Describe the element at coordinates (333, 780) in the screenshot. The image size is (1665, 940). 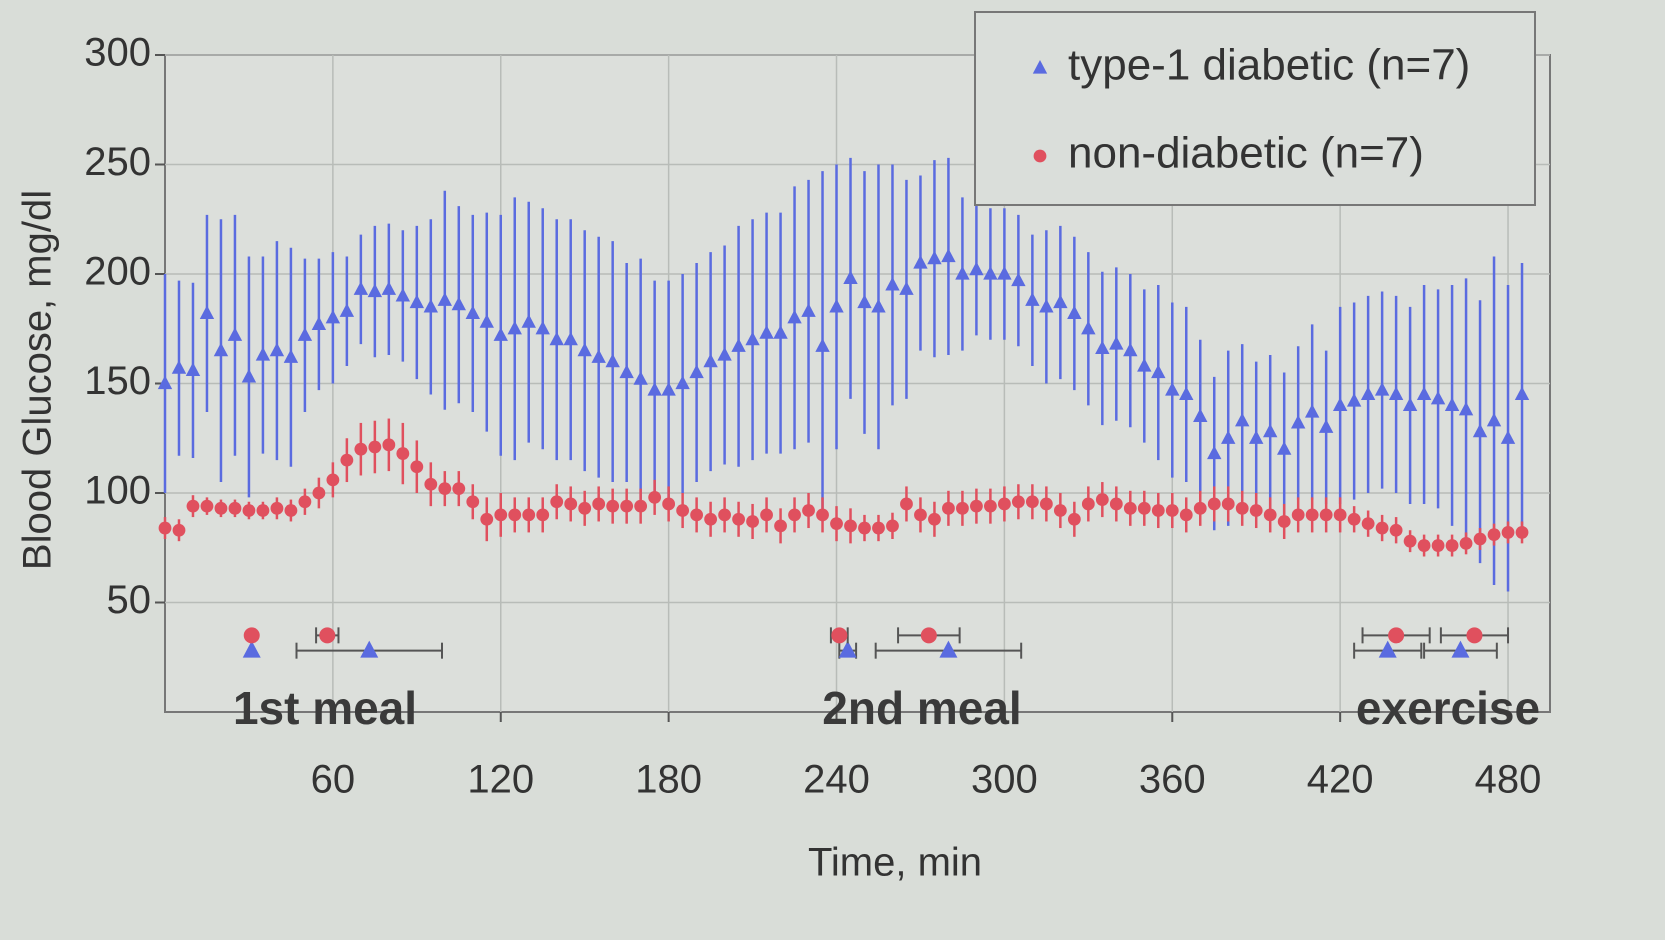
I see `x-tick-label: 60` at that location.